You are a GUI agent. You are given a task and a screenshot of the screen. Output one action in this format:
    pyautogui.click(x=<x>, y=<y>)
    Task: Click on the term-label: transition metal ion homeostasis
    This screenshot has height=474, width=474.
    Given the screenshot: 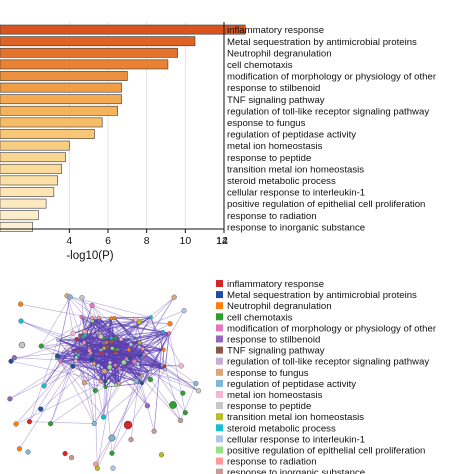 What is the action you would take?
    pyautogui.click(x=295, y=169)
    